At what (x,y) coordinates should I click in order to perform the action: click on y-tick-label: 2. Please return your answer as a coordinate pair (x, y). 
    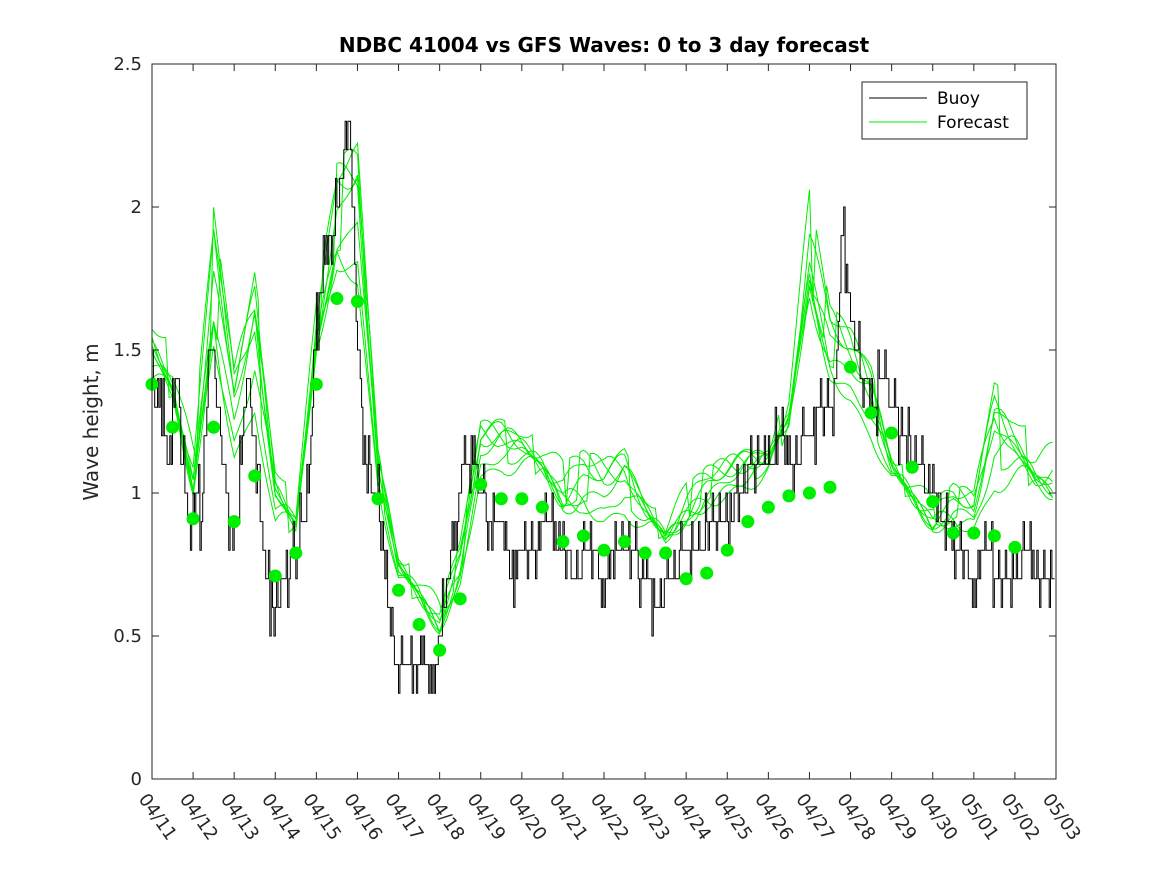
    Looking at the image, I should click on (136, 207).